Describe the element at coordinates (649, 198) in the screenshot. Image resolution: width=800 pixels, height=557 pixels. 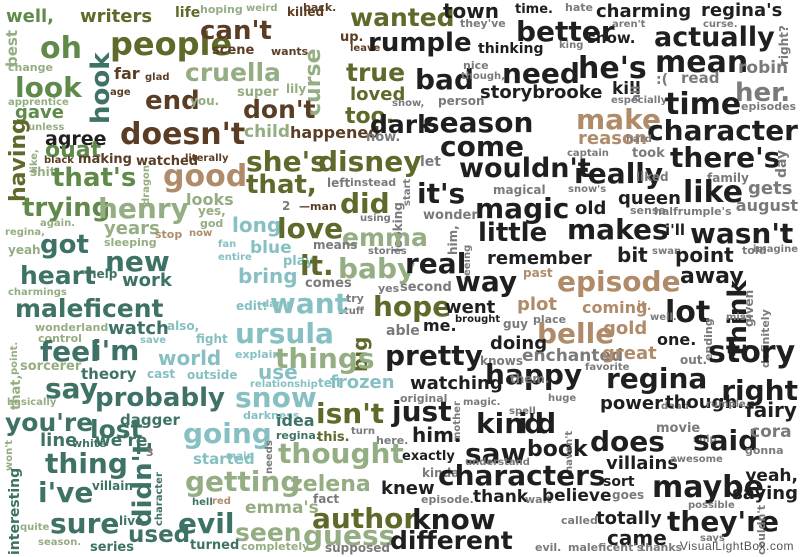
I see `cloud-word: queen` at that location.